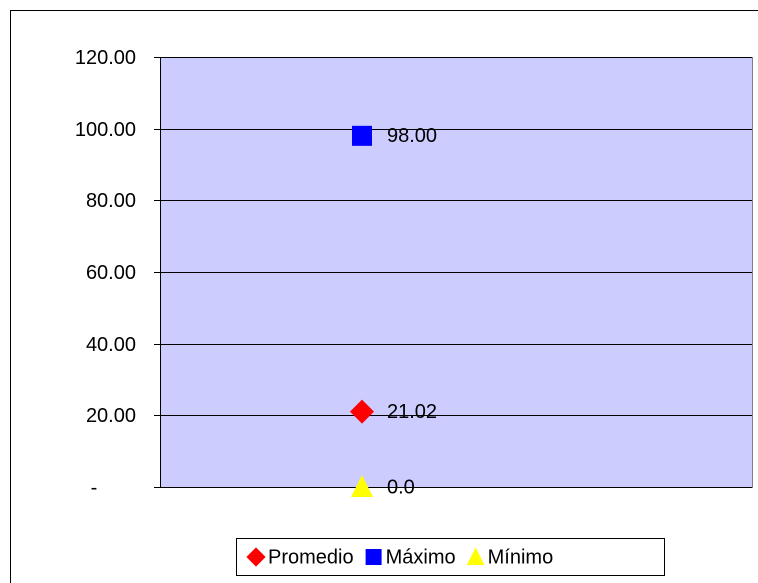 The width and height of the screenshot is (758, 583). Describe the element at coordinates (412, 136) in the screenshot. I see `data-label: 98.00` at that location.